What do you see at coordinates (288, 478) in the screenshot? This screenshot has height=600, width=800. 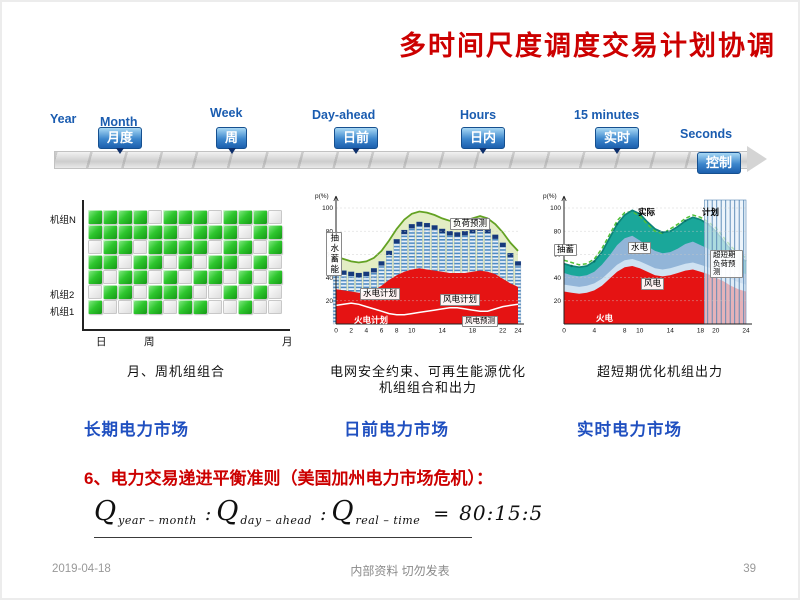 I see `principle-heading: 6、电力交易递进平衡准则（美国加州电力市场危机）：` at bounding box center [288, 478].